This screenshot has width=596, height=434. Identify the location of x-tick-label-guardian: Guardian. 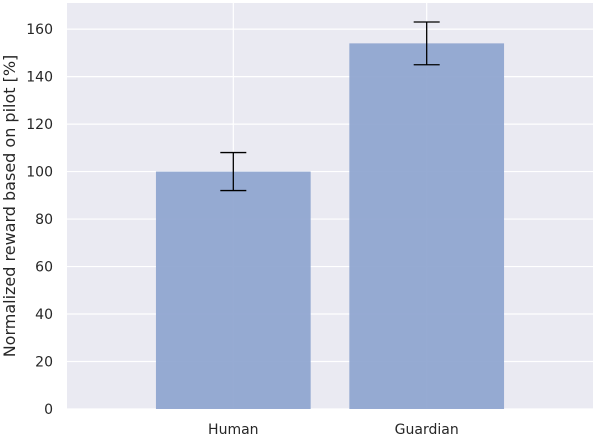
(427, 428).